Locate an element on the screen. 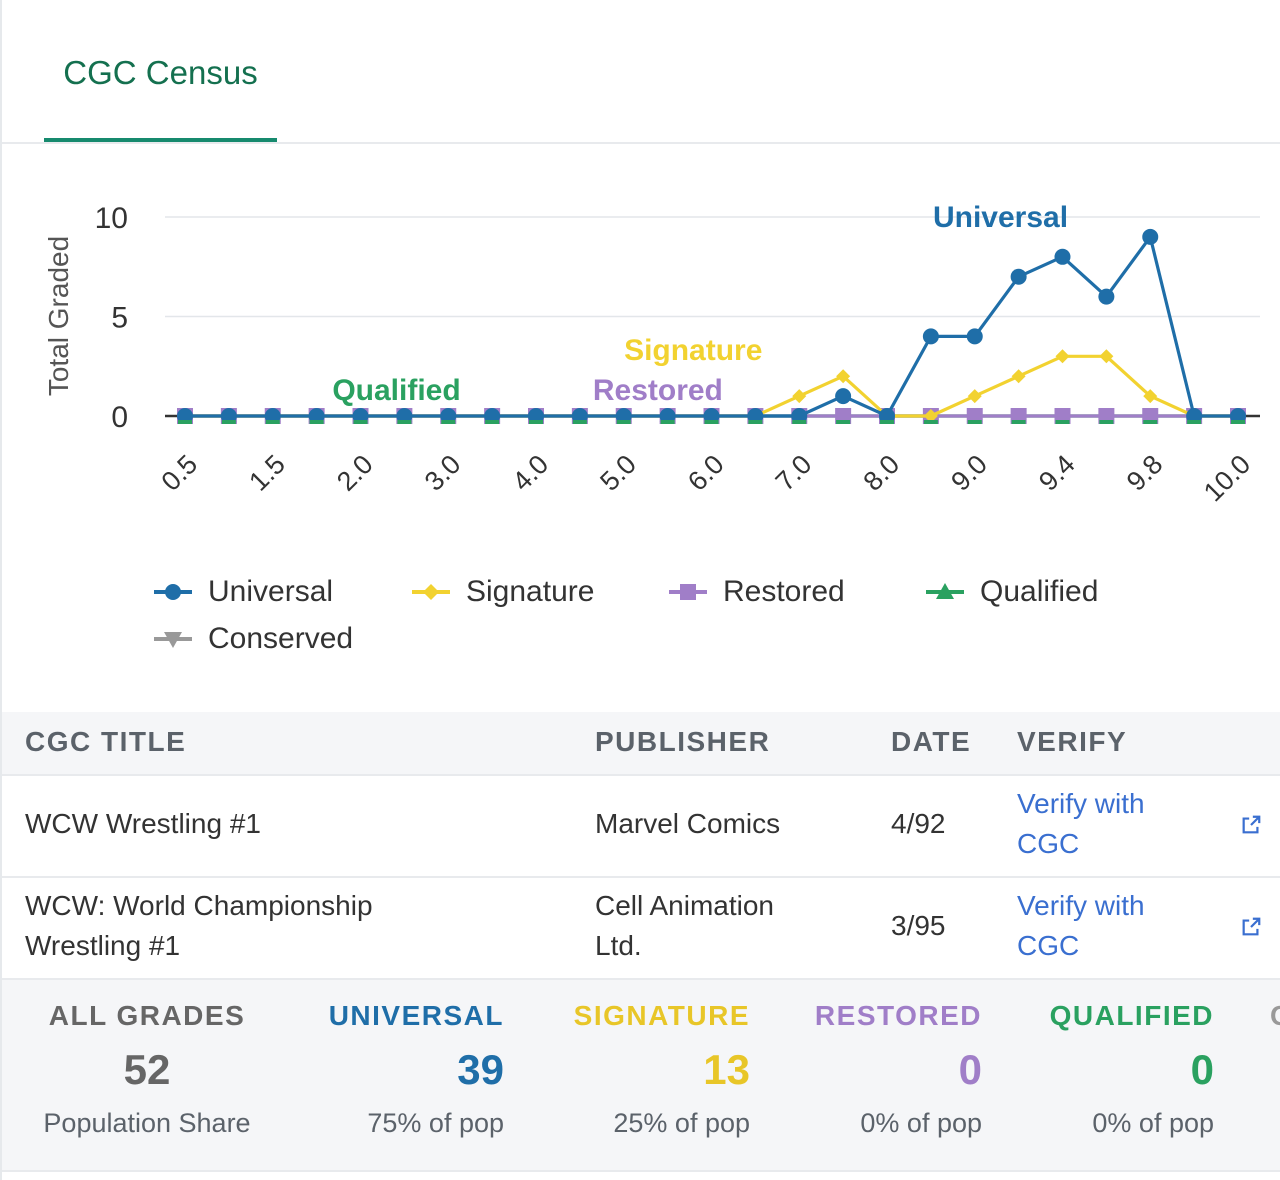 The height and width of the screenshot is (1180, 1280). legend-qualified: Qualified is located at coordinates (1011, 592).